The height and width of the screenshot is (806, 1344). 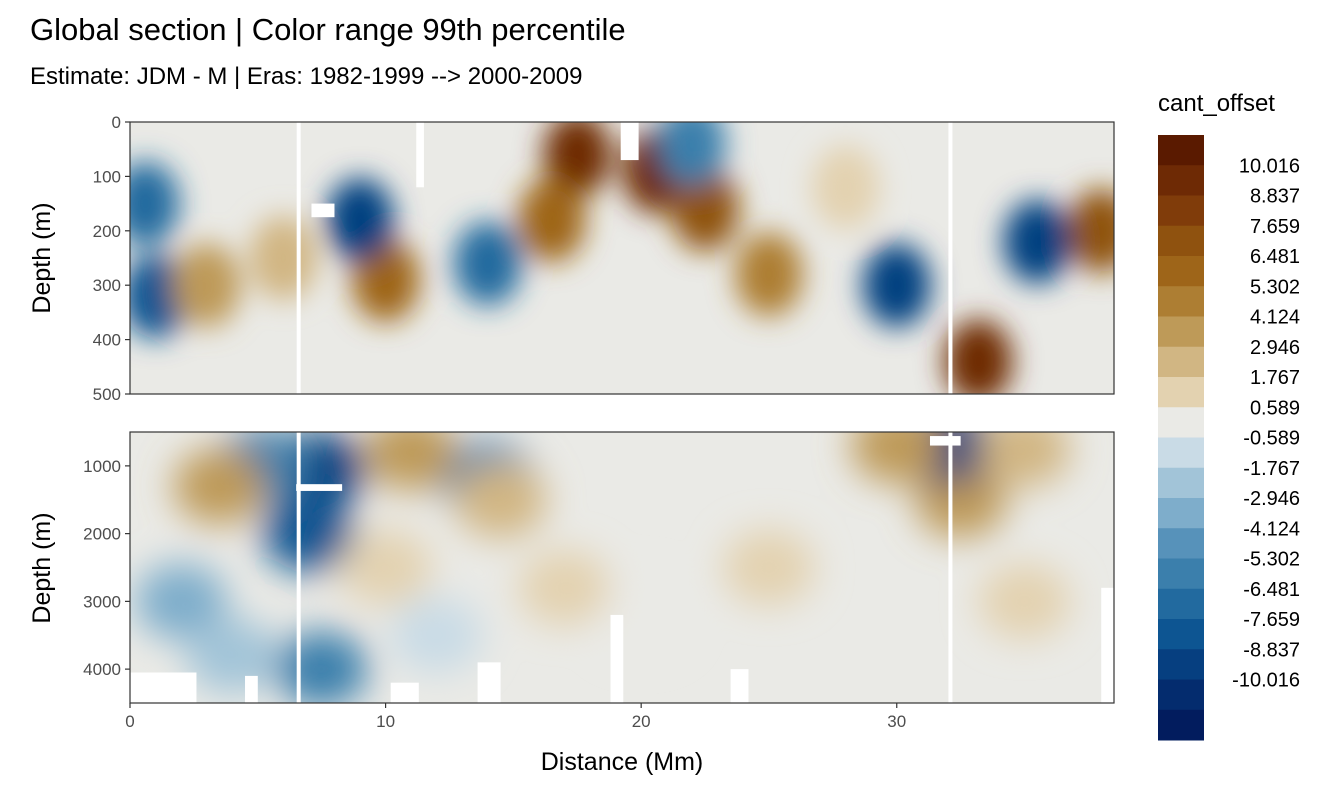 I want to click on y-tick-label: 3000, so click(x=102, y=601).